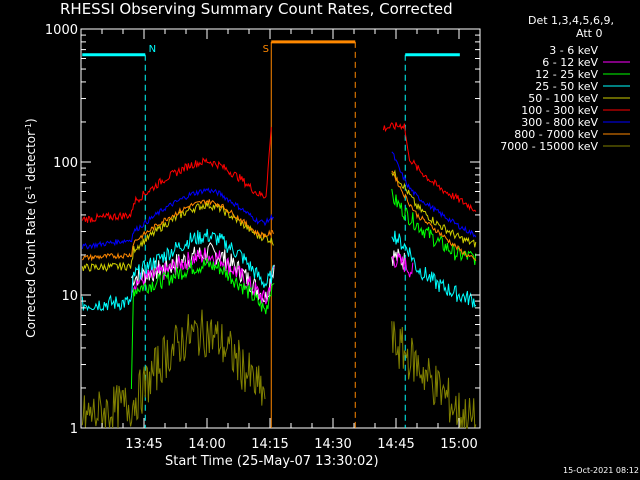  What do you see at coordinates (563, 98) in the screenshot?
I see `legend-entry-label: 50 - 100 keV` at bounding box center [563, 98].